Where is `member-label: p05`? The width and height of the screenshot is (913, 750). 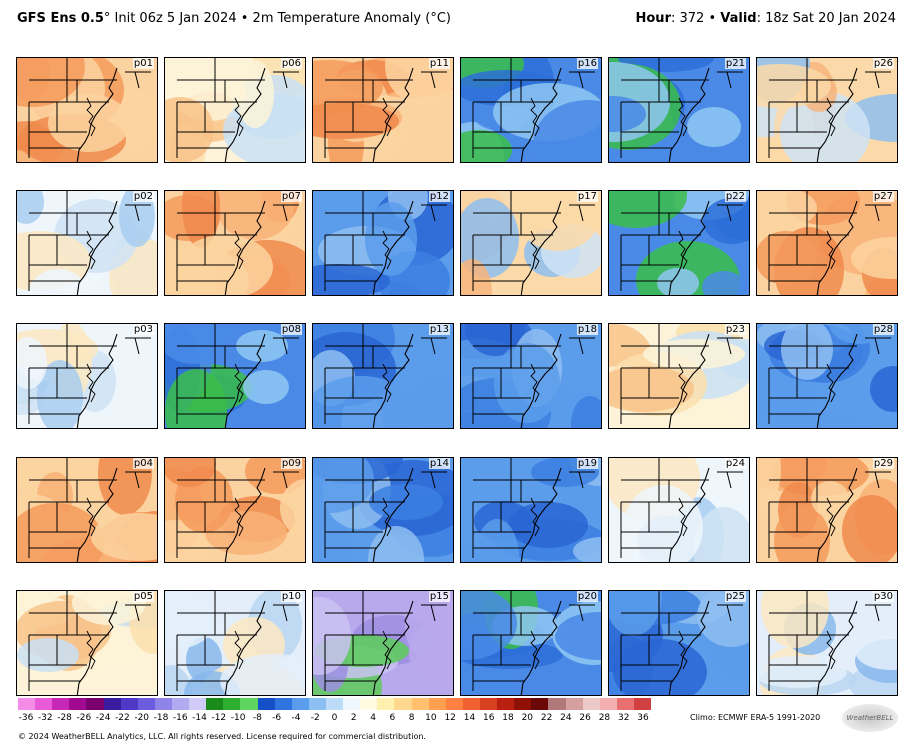
member-label: p05 is located at coordinates (143, 596).